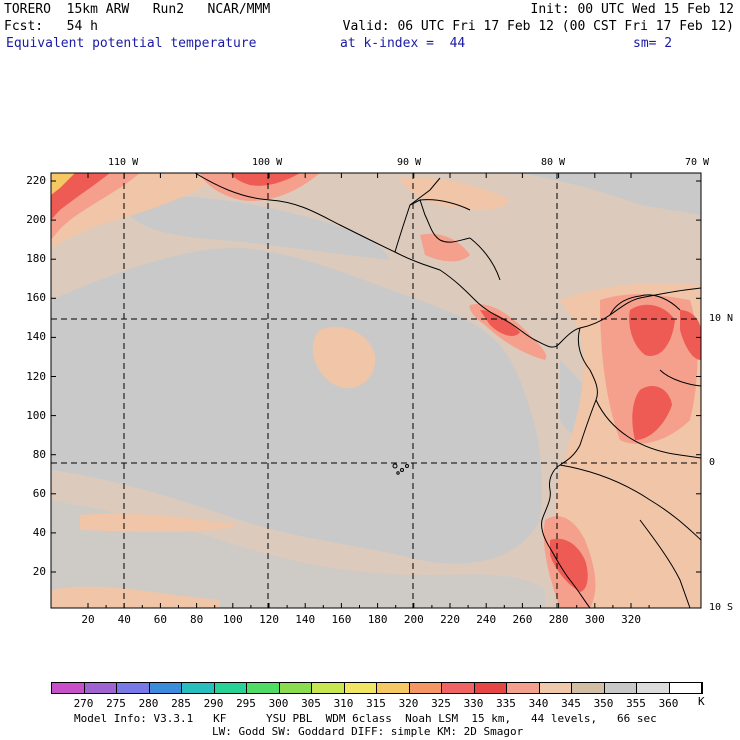 The height and width of the screenshot is (740, 740). I want to click on x-tick-label: 100, so click(232, 619).